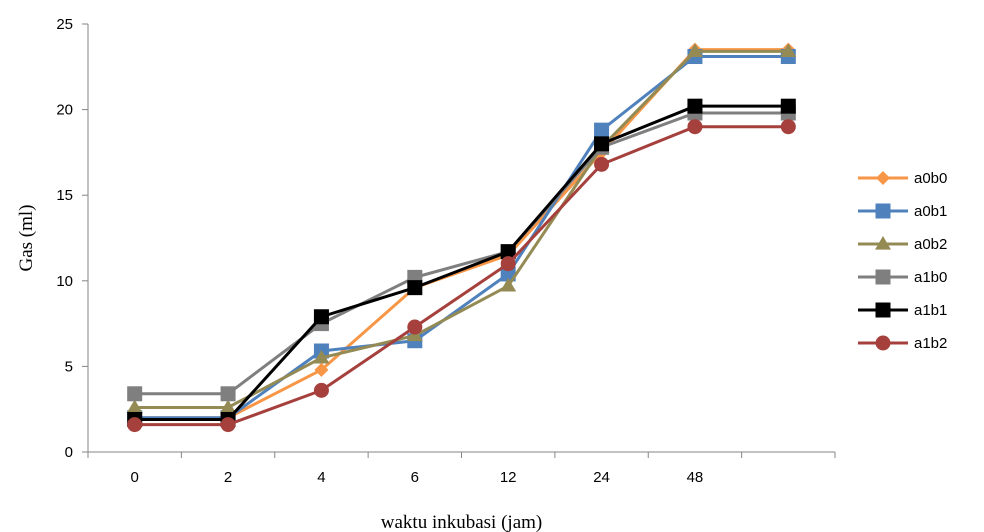  Describe the element at coordinates (64, 281) in the screenshot. I see `y-tick-label: 10` at that location.